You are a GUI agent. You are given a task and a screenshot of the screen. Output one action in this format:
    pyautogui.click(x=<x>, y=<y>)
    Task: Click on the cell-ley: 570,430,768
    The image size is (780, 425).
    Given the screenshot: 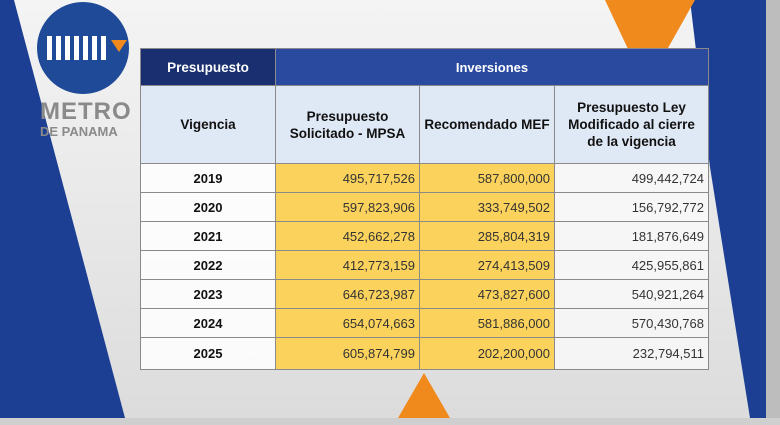 What is the action you would take?
    pyautogui.click(x=631, y=323)
    